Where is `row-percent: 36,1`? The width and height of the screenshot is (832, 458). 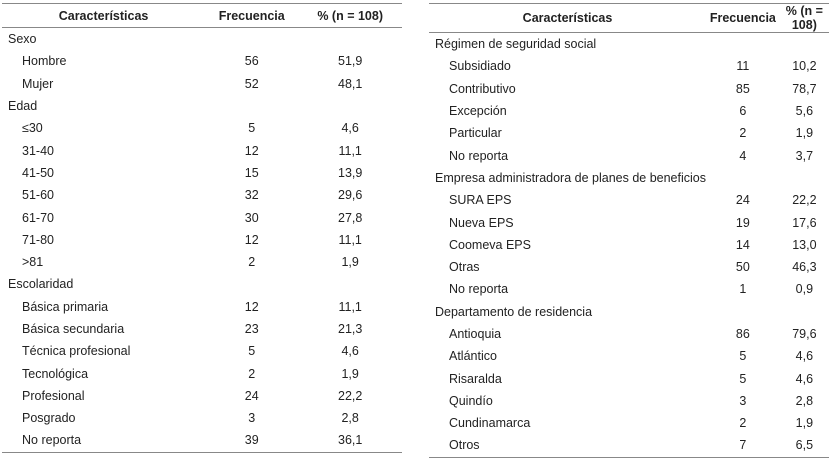 row-percent: 36,1 is located at coordinates (350, 441).